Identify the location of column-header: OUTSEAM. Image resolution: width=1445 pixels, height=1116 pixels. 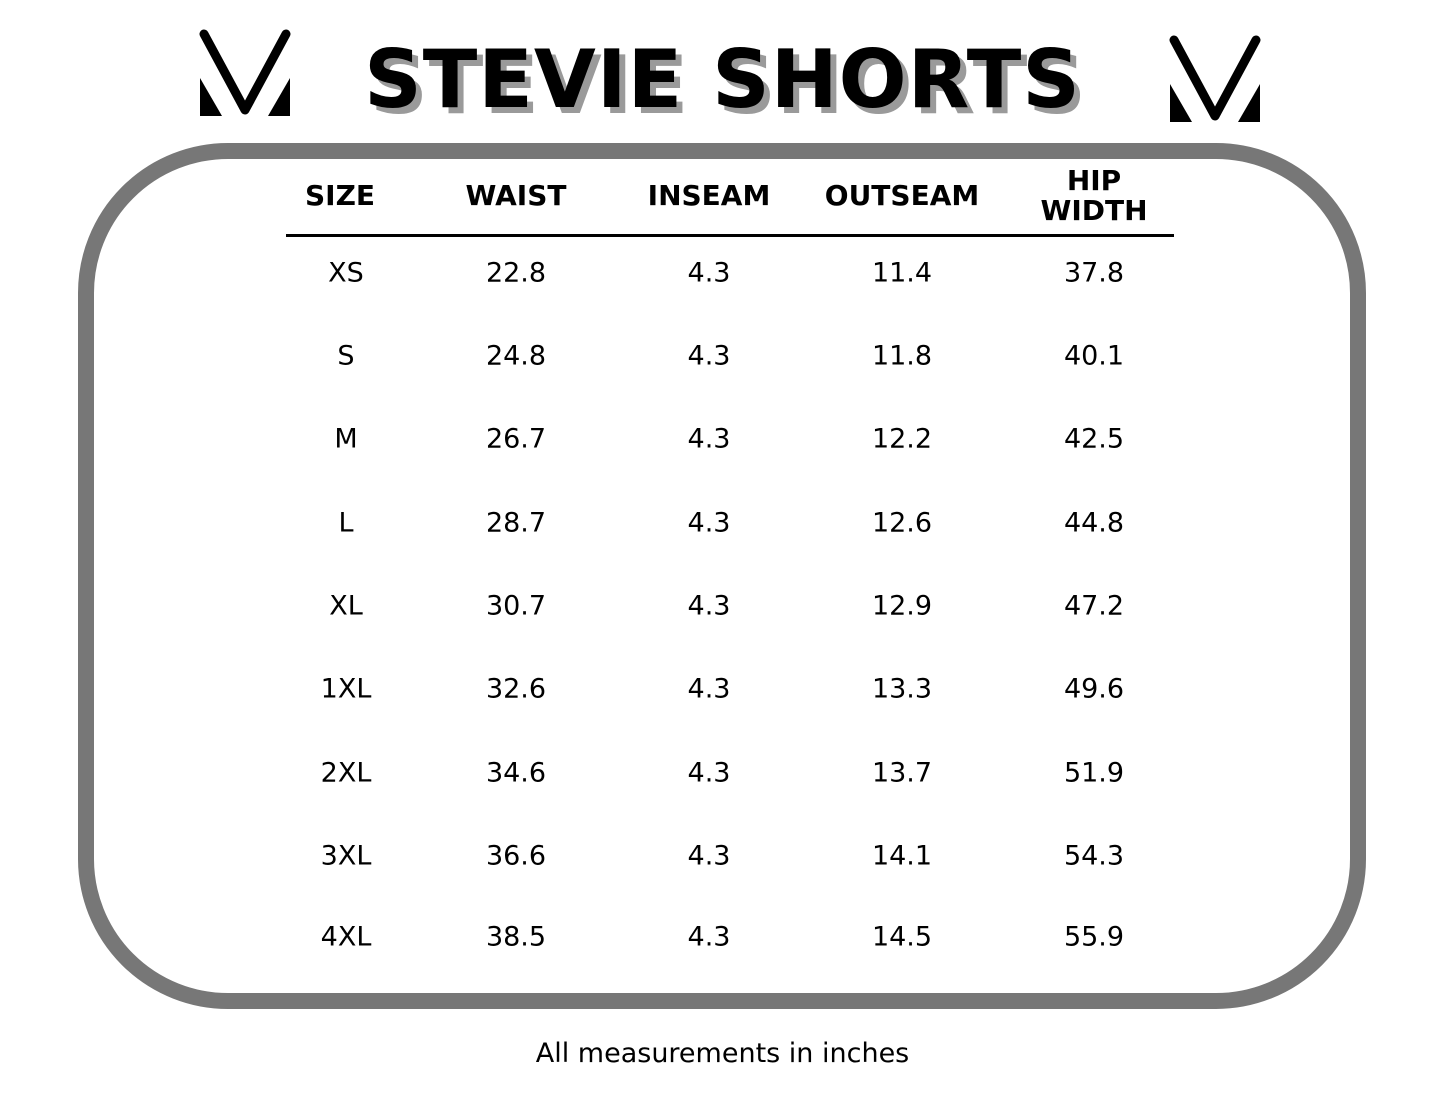
(902, 195).